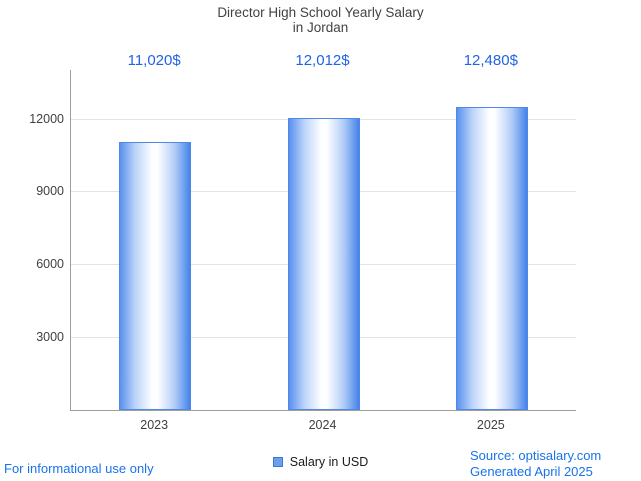  I want to click on bar-2023, so click(155, 276).